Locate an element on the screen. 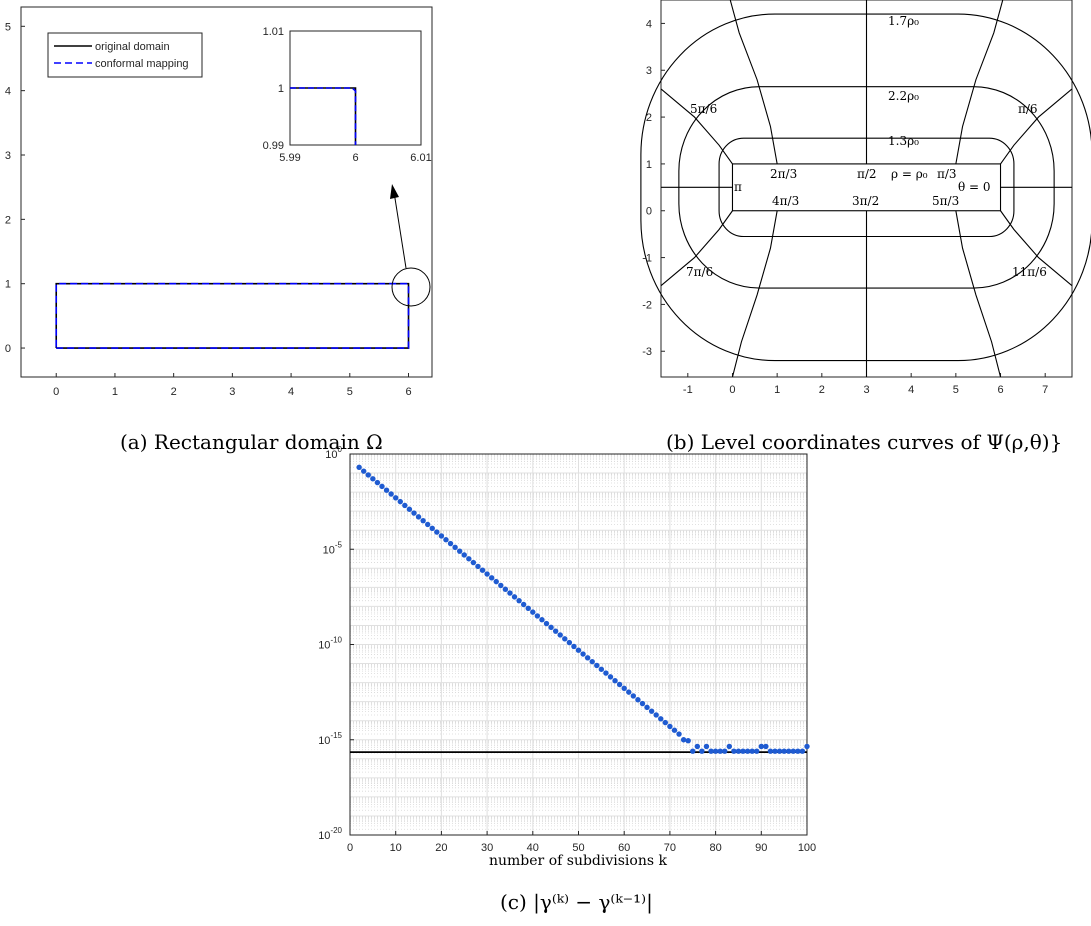 This screenshot has height=926, width=1091. inset-x-ticks: 5.99 6 6.01 is located at coordinates (355, 153).